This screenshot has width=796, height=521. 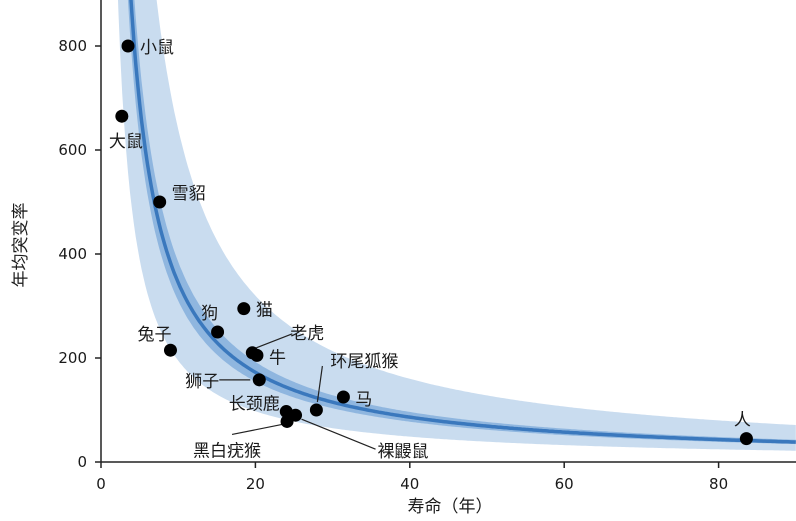 What do you see at coordinates (21, 245) in the screenshot?
I see `y-axis-title: 年均突变率` at bounding box center [21, 245].